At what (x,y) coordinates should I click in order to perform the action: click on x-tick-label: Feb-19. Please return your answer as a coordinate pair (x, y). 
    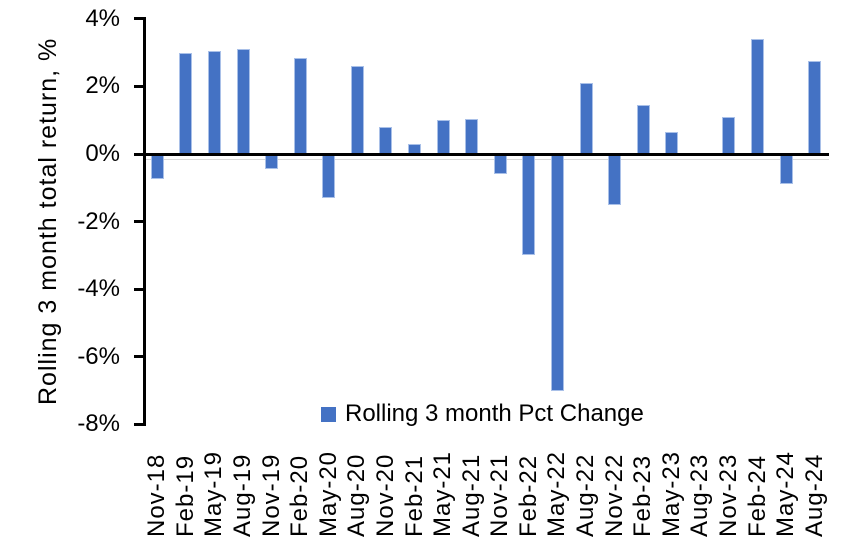
    Looking at the image, I should click on (185, 495).